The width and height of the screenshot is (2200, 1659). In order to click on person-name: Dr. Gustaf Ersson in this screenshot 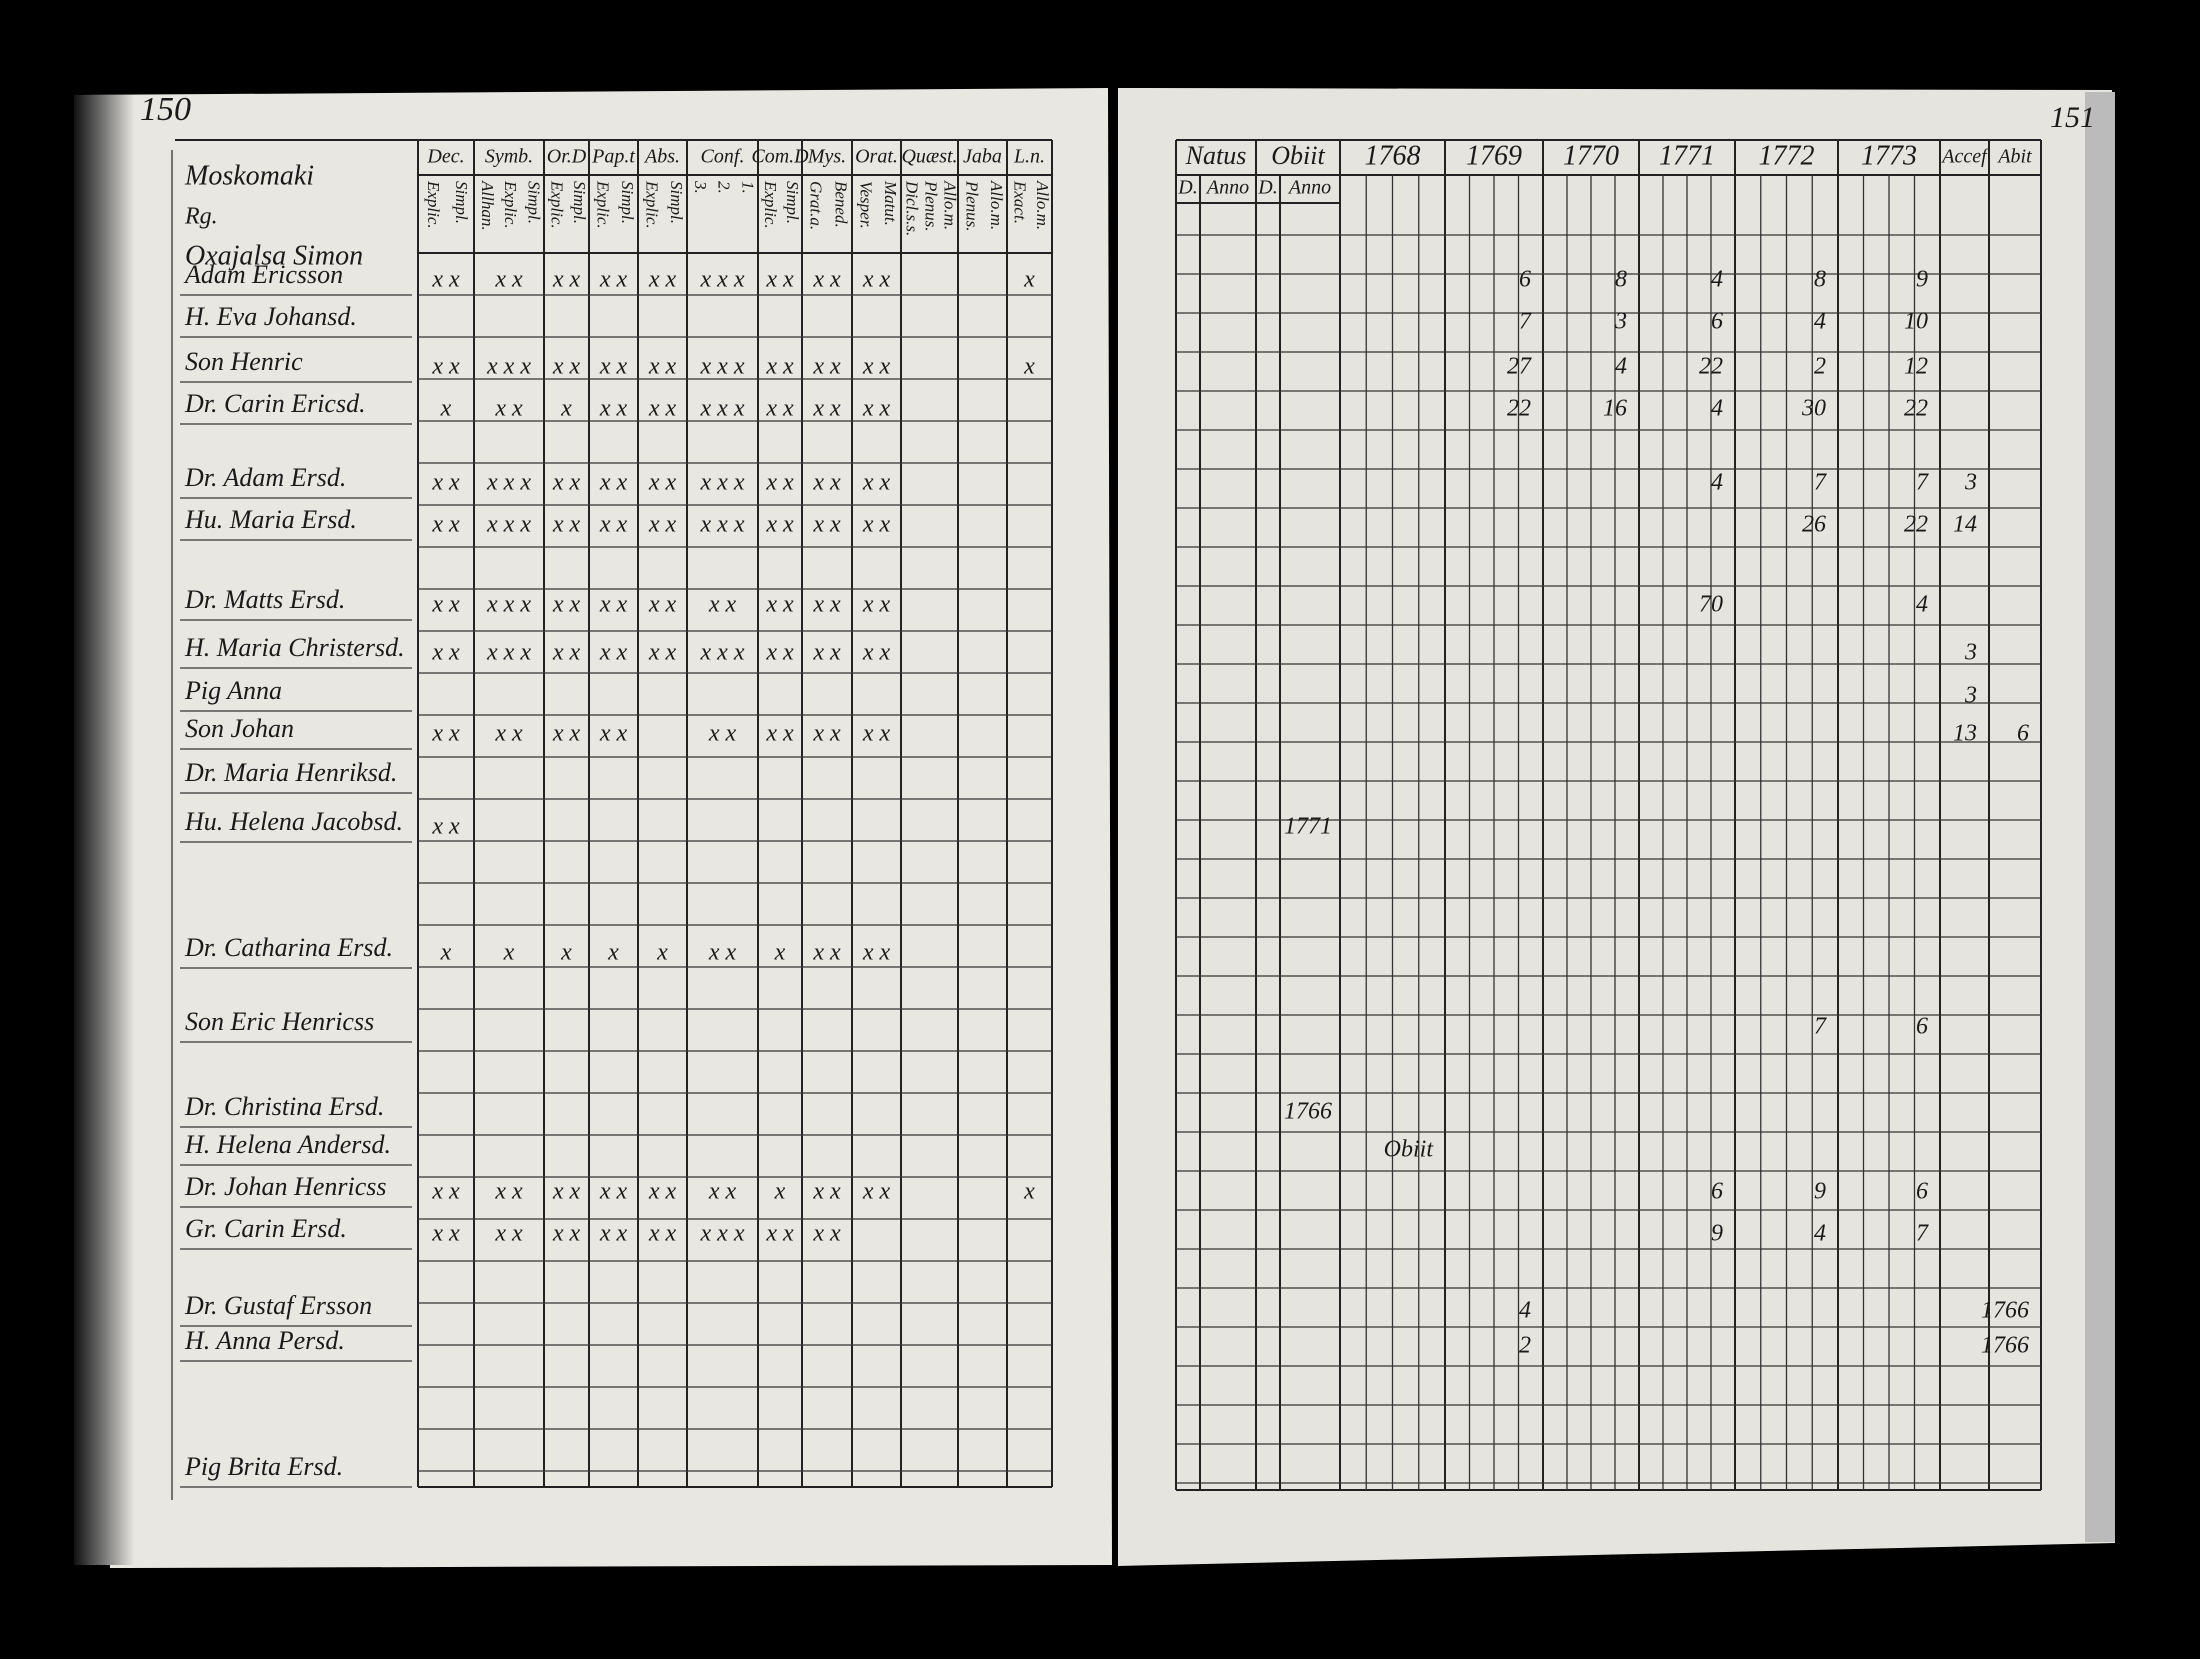, I will do `click(278, 1305)`.